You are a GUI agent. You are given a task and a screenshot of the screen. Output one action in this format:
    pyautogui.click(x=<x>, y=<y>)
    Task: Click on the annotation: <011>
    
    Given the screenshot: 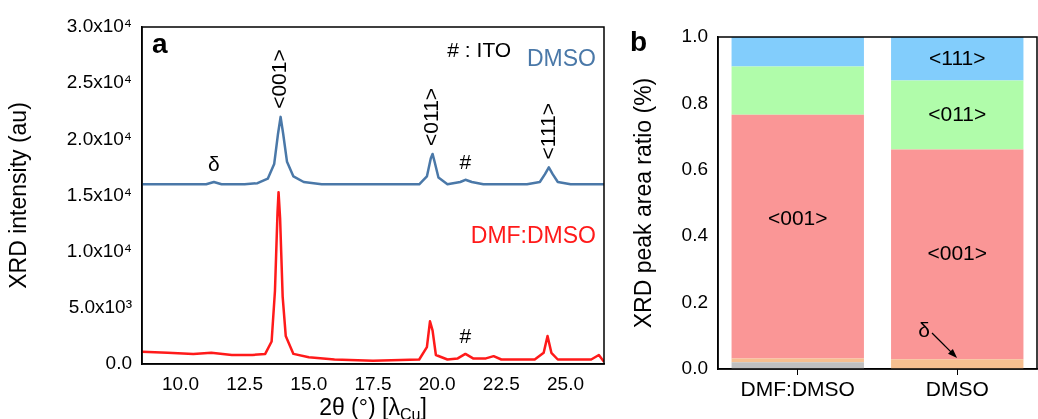 What is the action you would take?
    pyautogui.click(x=431, y=116)
    